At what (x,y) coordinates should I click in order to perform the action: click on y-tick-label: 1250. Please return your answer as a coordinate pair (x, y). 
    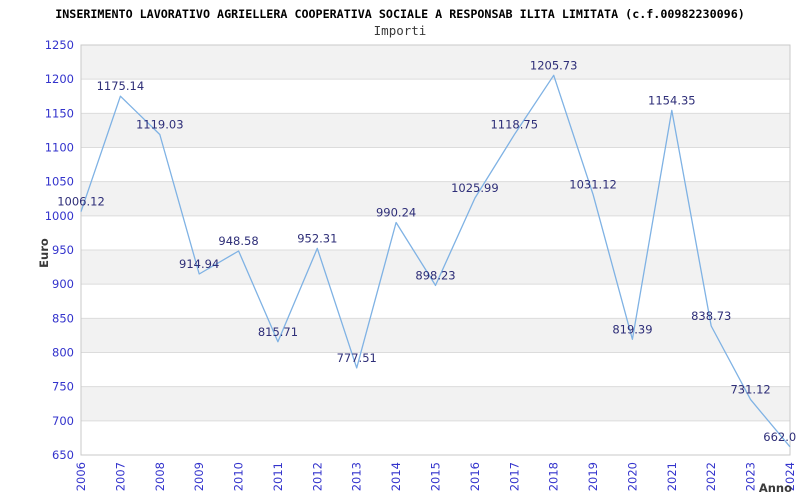
    Looking at the image, I should click on (59, 45).